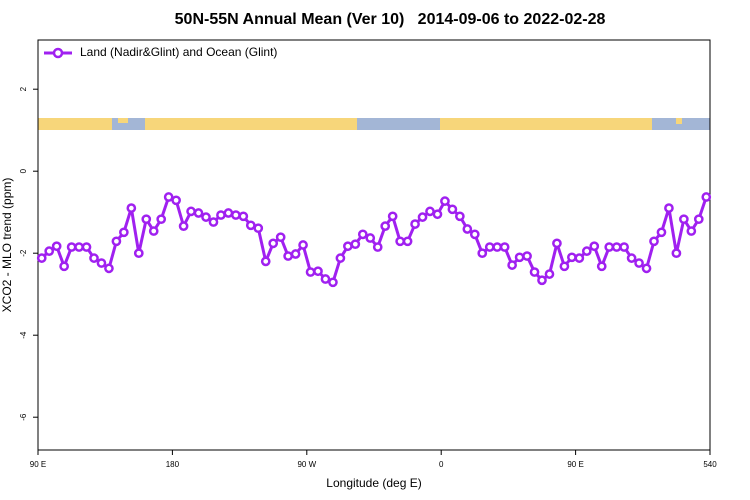 Image resolution: width=750 pixels, height=500 pixels. Describe the element at coordinates (373, 483) in the screenshot. I see `x-axis-label: Longitude (deg E)` at that location.